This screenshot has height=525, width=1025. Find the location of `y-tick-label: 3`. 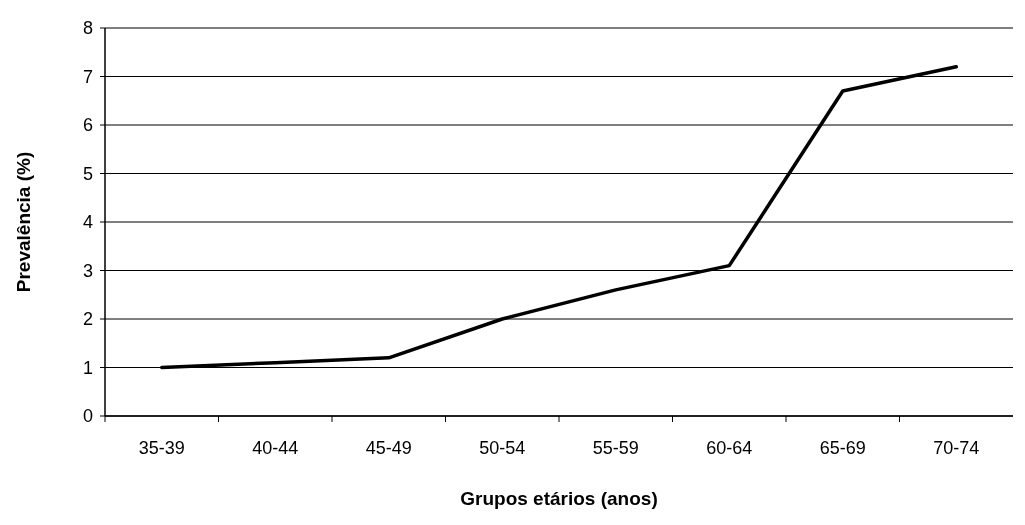

y-tick-label: 3 is located at coordinates (87, 270).